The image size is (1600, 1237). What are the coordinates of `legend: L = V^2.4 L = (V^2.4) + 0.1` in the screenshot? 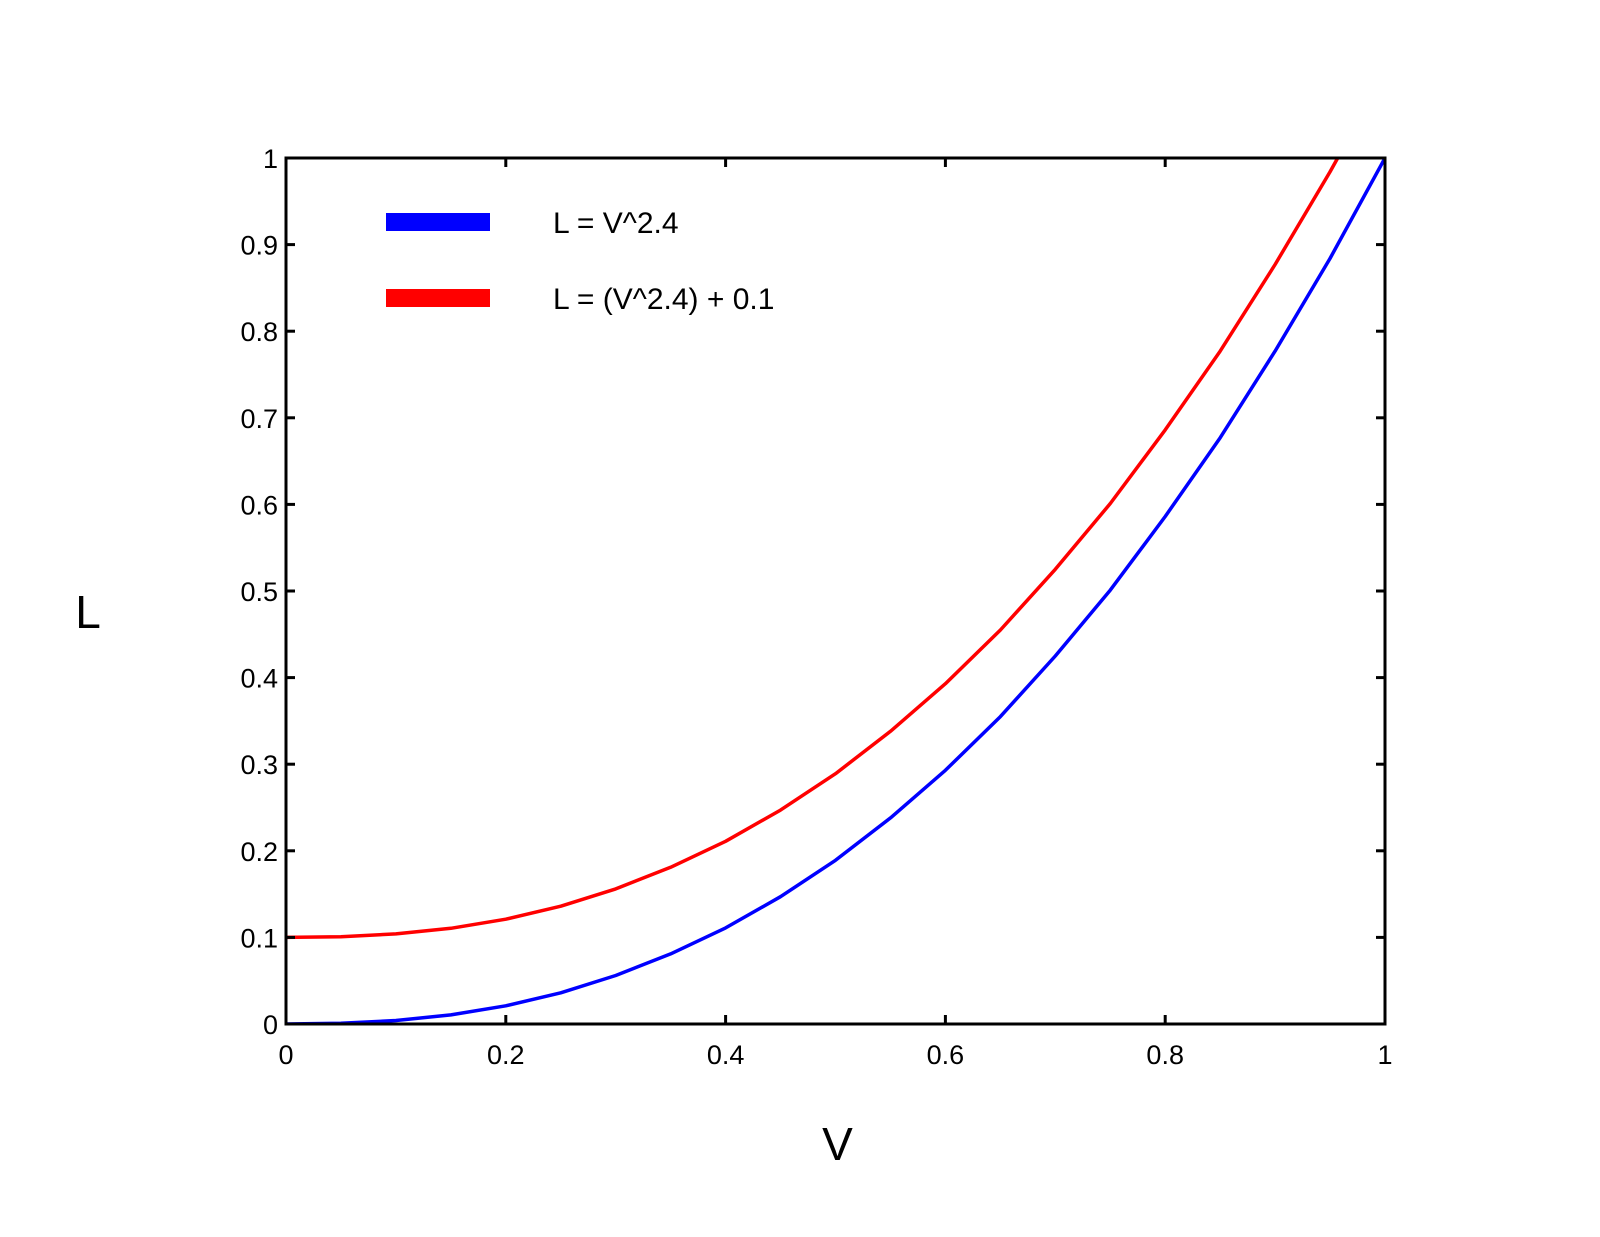 It's located at (580, 261).